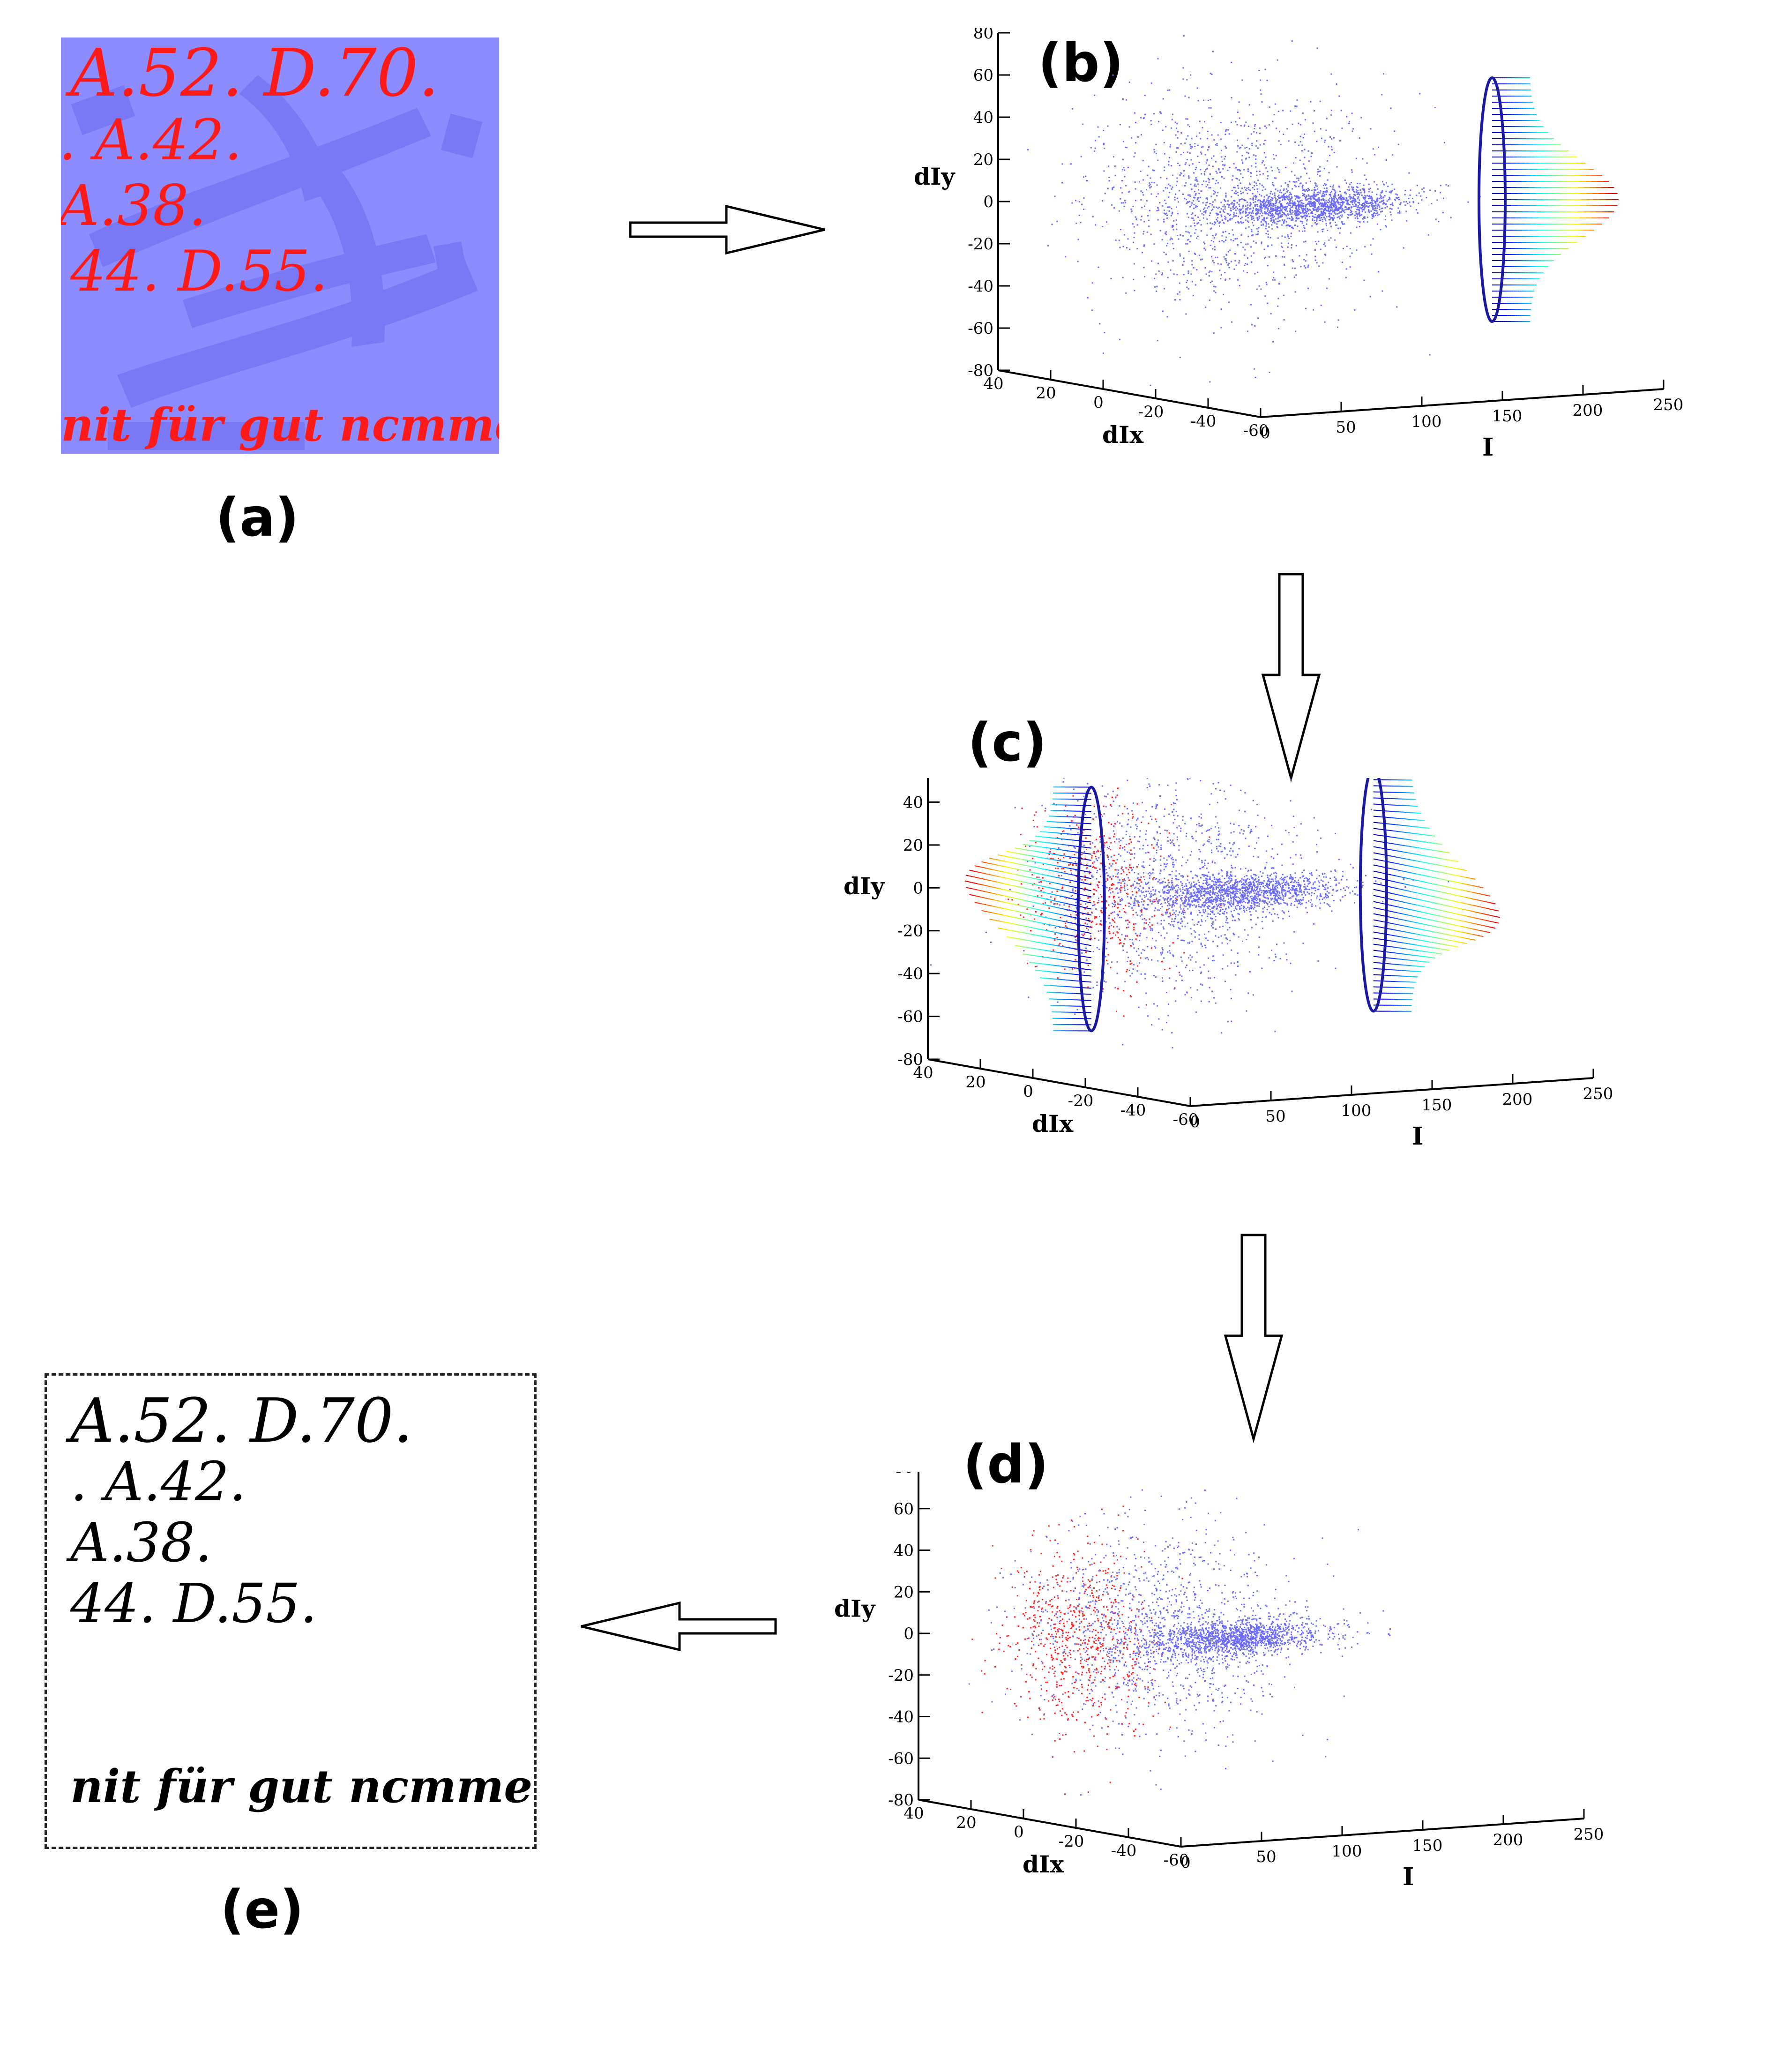  I want to click on y-tick-label: 20, so click(976, 1082).